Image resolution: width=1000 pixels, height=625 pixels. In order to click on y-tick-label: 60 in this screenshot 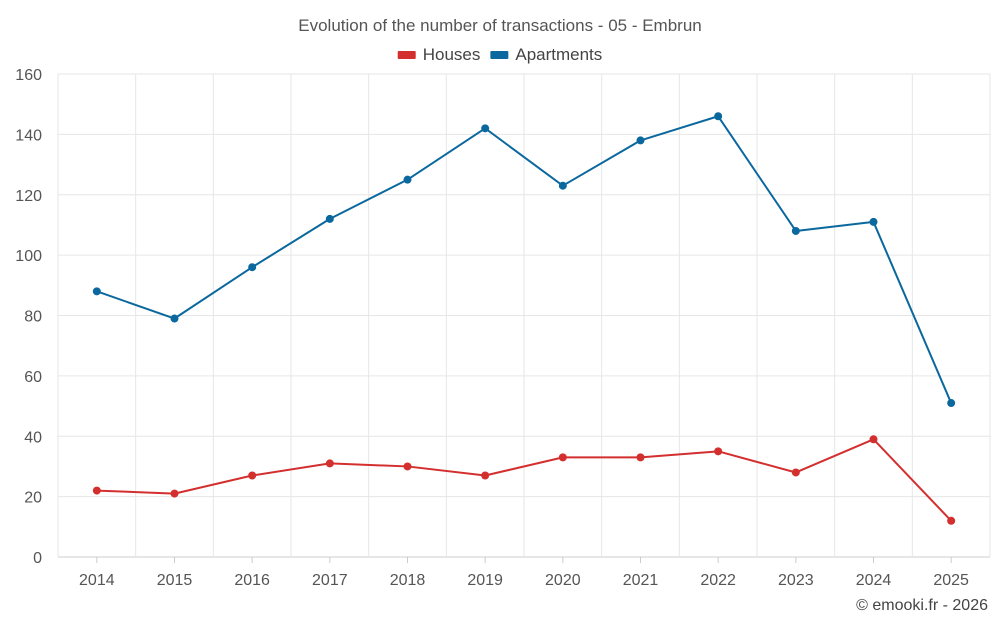, I will do `click(33, 377)`.